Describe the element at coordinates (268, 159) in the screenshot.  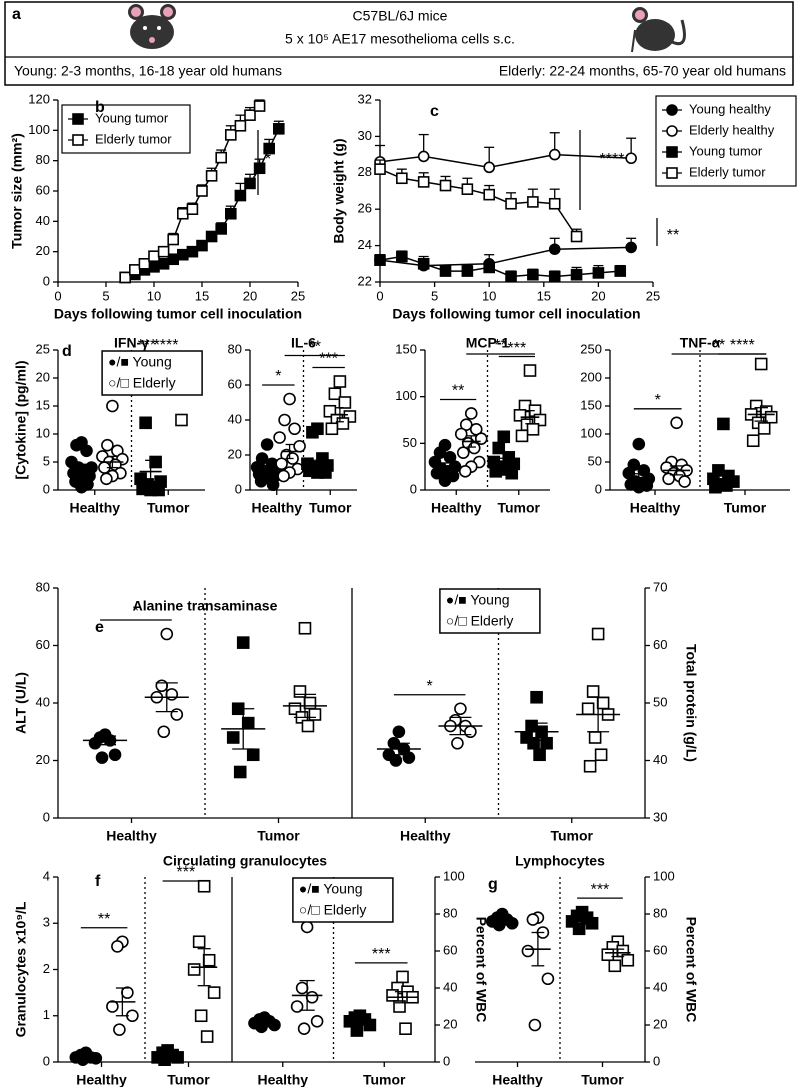
I see `annotation: *` at that location.